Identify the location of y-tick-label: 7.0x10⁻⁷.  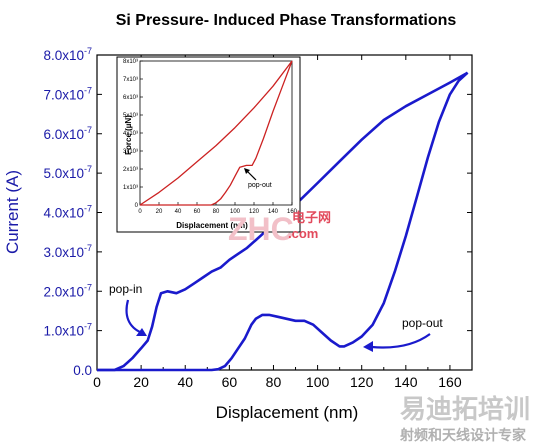
(67, 93).